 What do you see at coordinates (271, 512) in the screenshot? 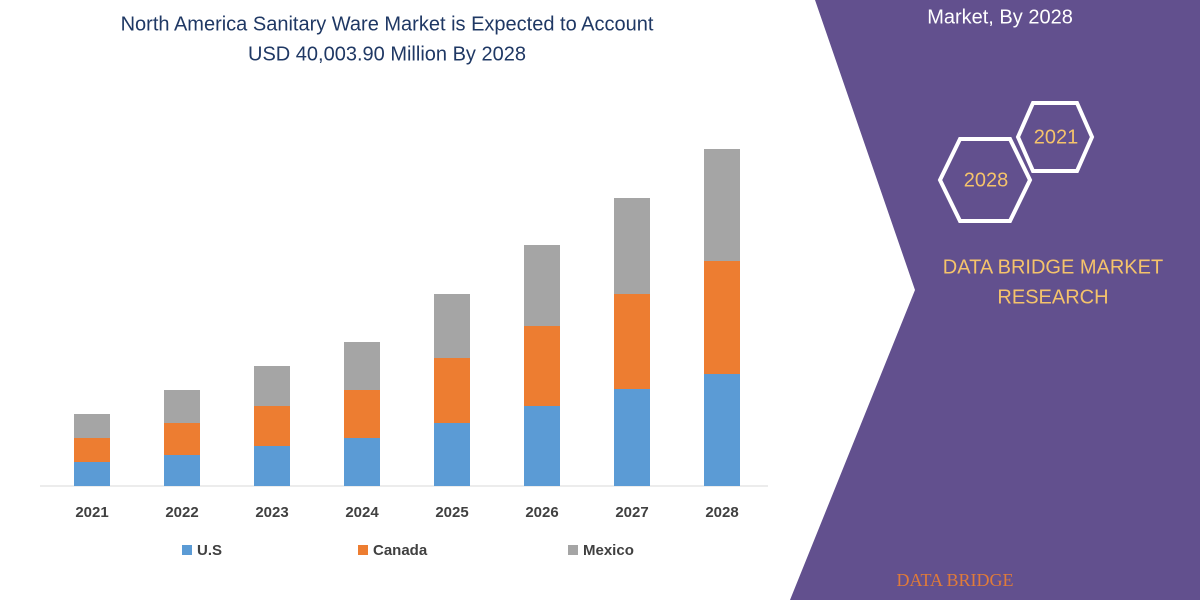
I see `x-tick-label: 2023` at bounding box center [271, 512].